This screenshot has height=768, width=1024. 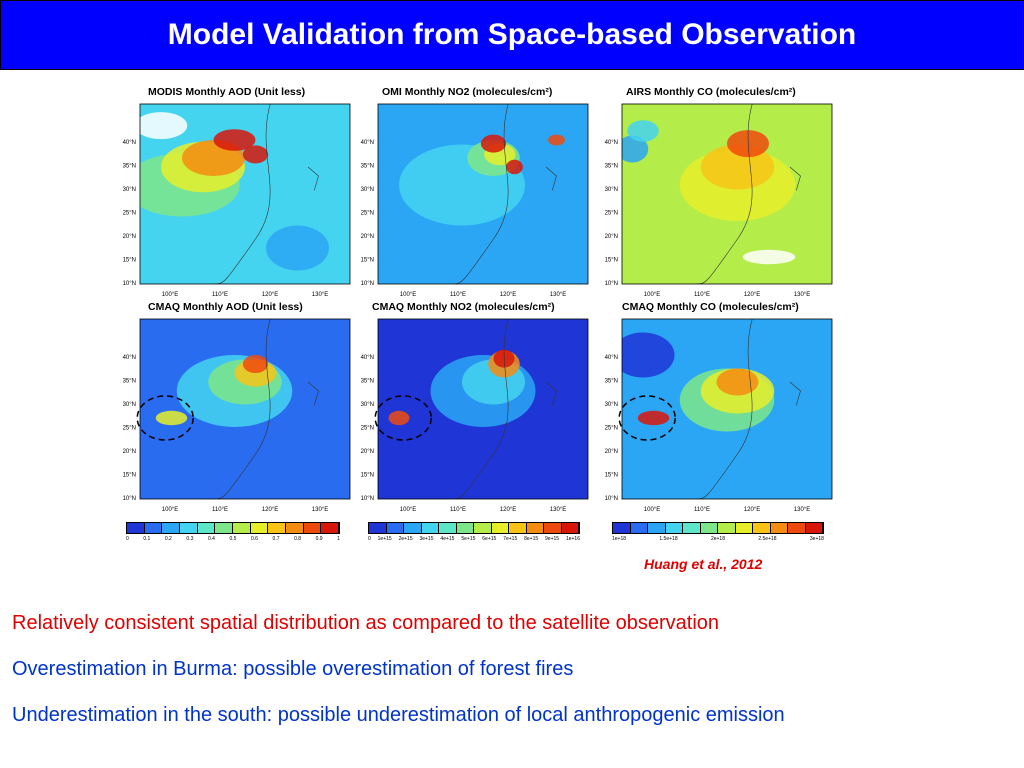 What do you see at coordinates (468, 539) in the screenshot?
I see `colorbar-tick-label: 5e+15` at bounding box center [468, 539].